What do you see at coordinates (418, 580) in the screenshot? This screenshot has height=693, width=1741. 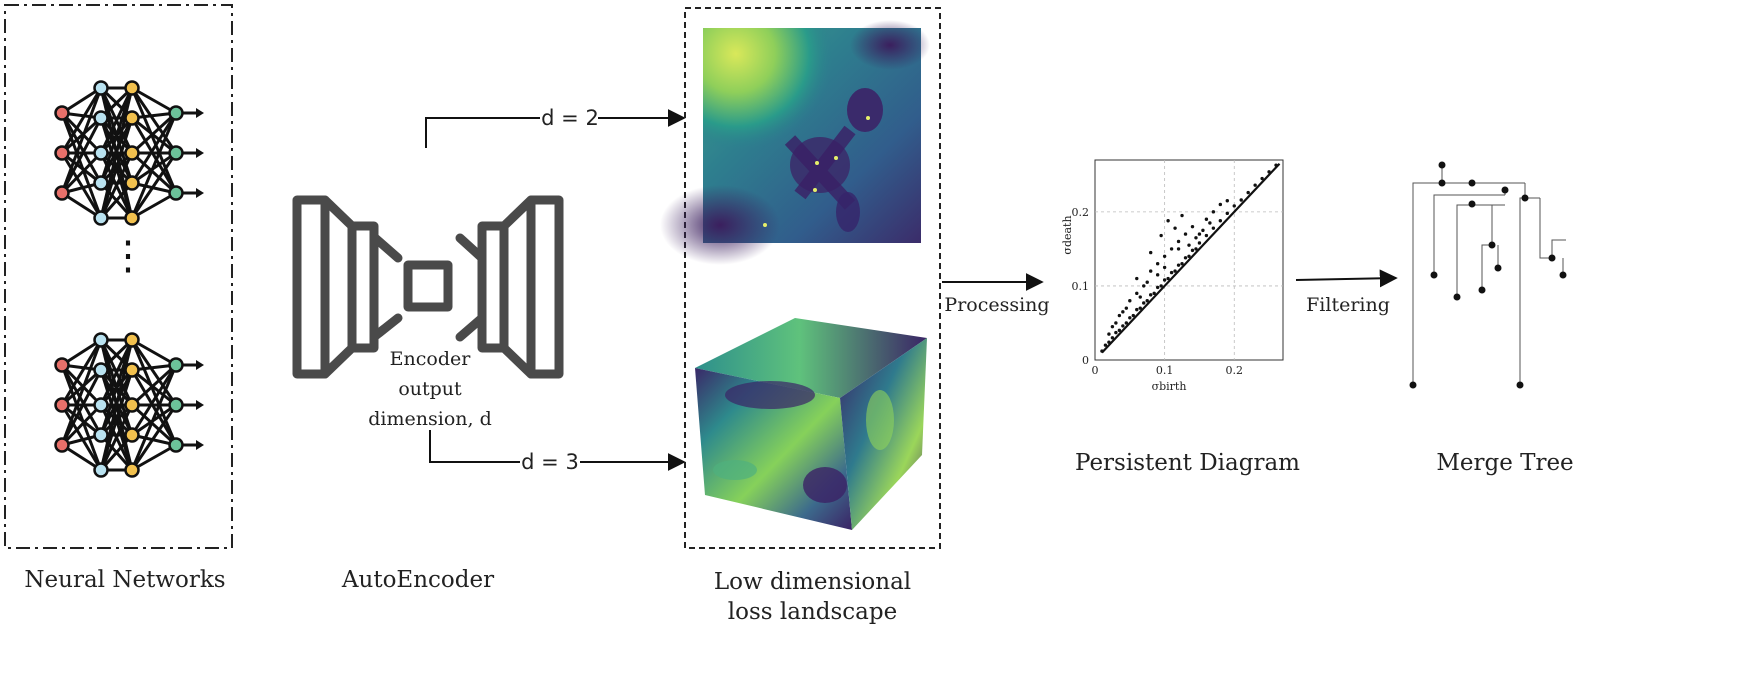 I see `autoencoder-label: AutoEncoder` at bounding box center [418, 580].